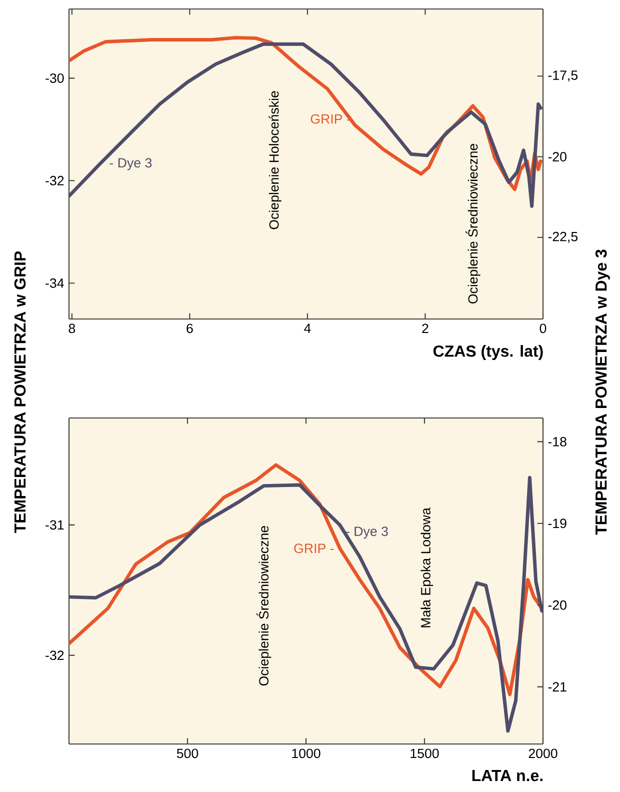 This screenshot has width=620, height=792. Describe the element at coordinates (55, 283) in the screenshot. I see `y-tick-label: -34` at that location.